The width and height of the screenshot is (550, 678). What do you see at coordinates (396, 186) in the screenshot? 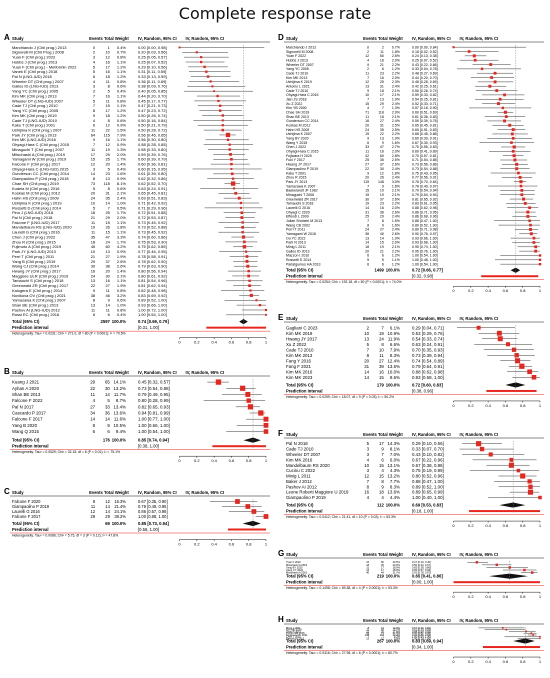
I see `study-weight: 1.6%` at bounding box center [396, 186].